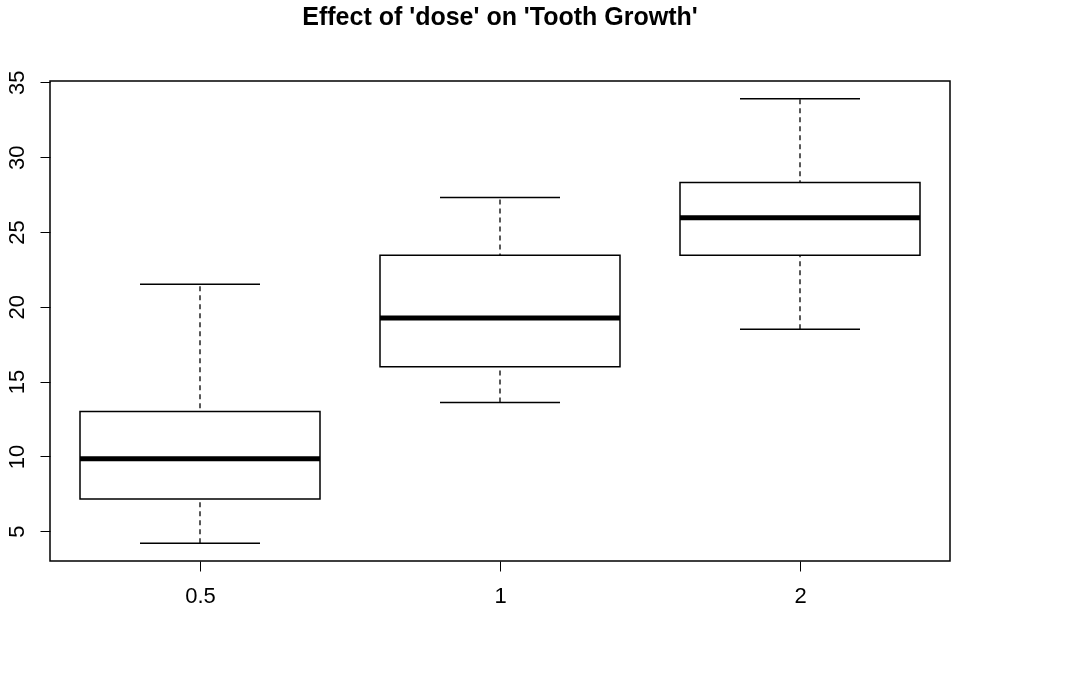  Describe the element at coordinates (16, 232) in the screenshot. I see `y-tick-label: 25` at that location.